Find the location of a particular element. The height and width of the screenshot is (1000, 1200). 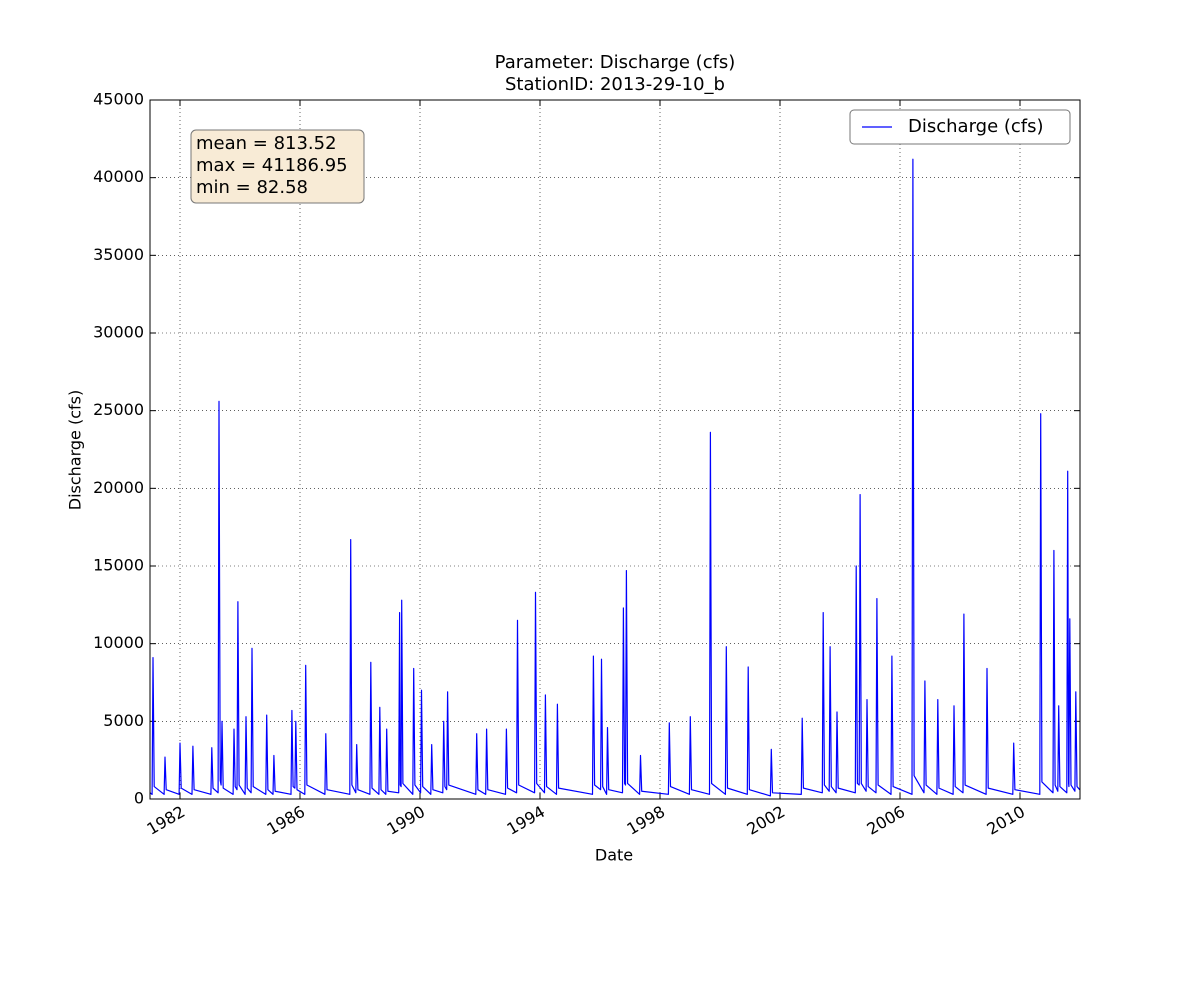

chart-subtitle: StationID: 2013-29-10_b is located at coordinates (615, 84).